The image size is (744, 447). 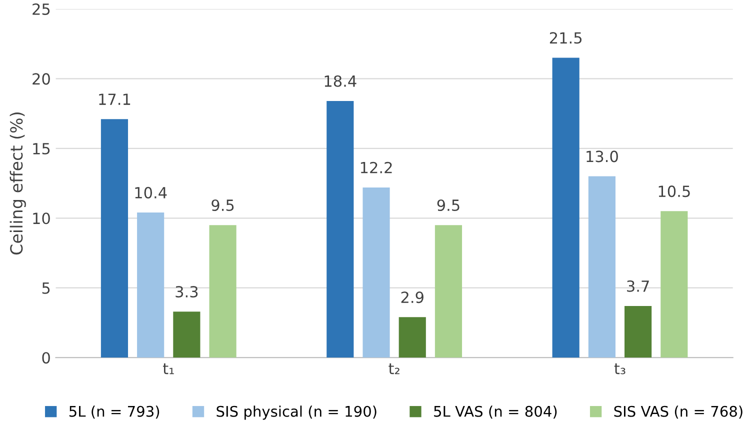 What do you see at coordinates (340, 81) in the screenshot?
I see `data-label: 18.4` at bounding box center [340, 81].